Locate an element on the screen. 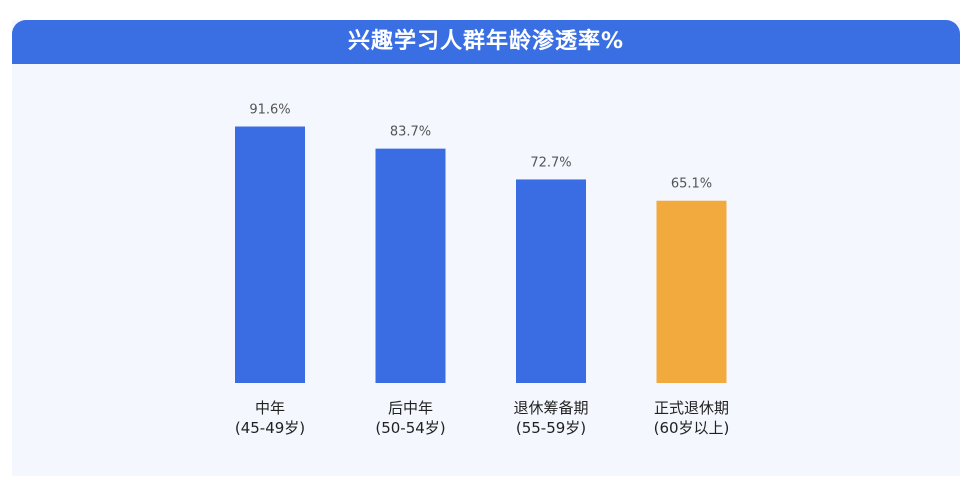 This screenshot has width=970, height=498. data-label: 83.7% is located at coordinates (410, 132).